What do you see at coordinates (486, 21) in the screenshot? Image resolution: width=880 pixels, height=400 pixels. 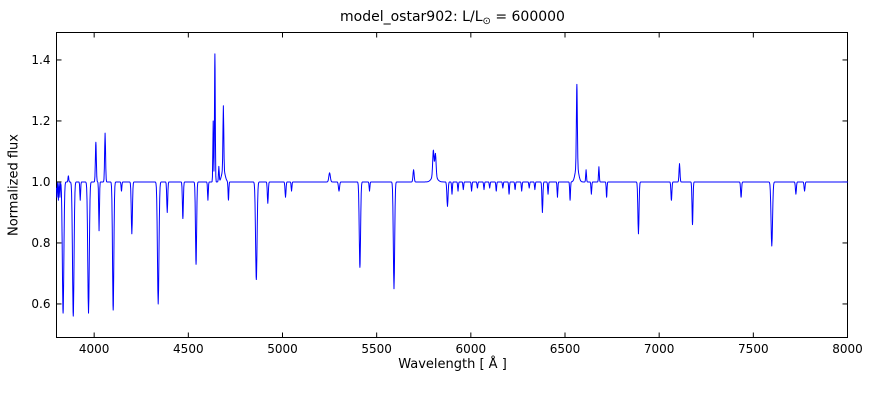 I see `sun-symbol: ⊙` at bounding box center [486, 21].